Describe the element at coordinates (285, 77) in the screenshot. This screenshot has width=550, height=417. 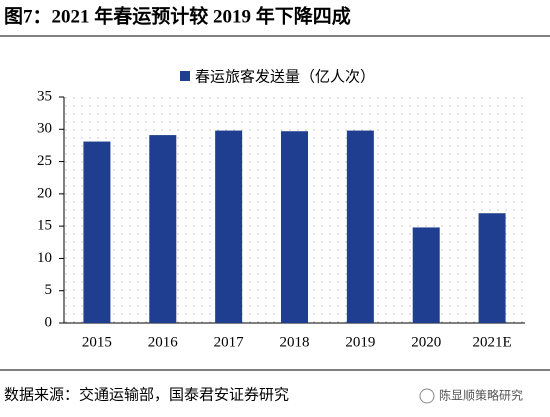
I see `legend-label: 春运旅客发送量（亿人次）` at that location.